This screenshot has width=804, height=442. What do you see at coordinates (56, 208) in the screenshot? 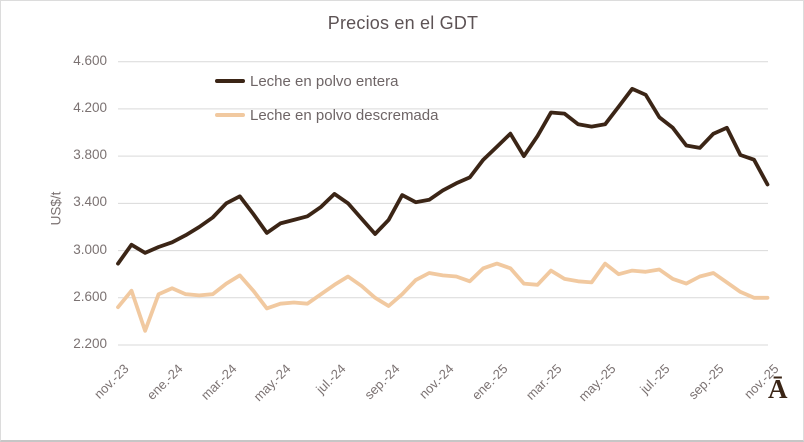
I see `y-axis-title: US$/t` at bounding box center [56, 208].